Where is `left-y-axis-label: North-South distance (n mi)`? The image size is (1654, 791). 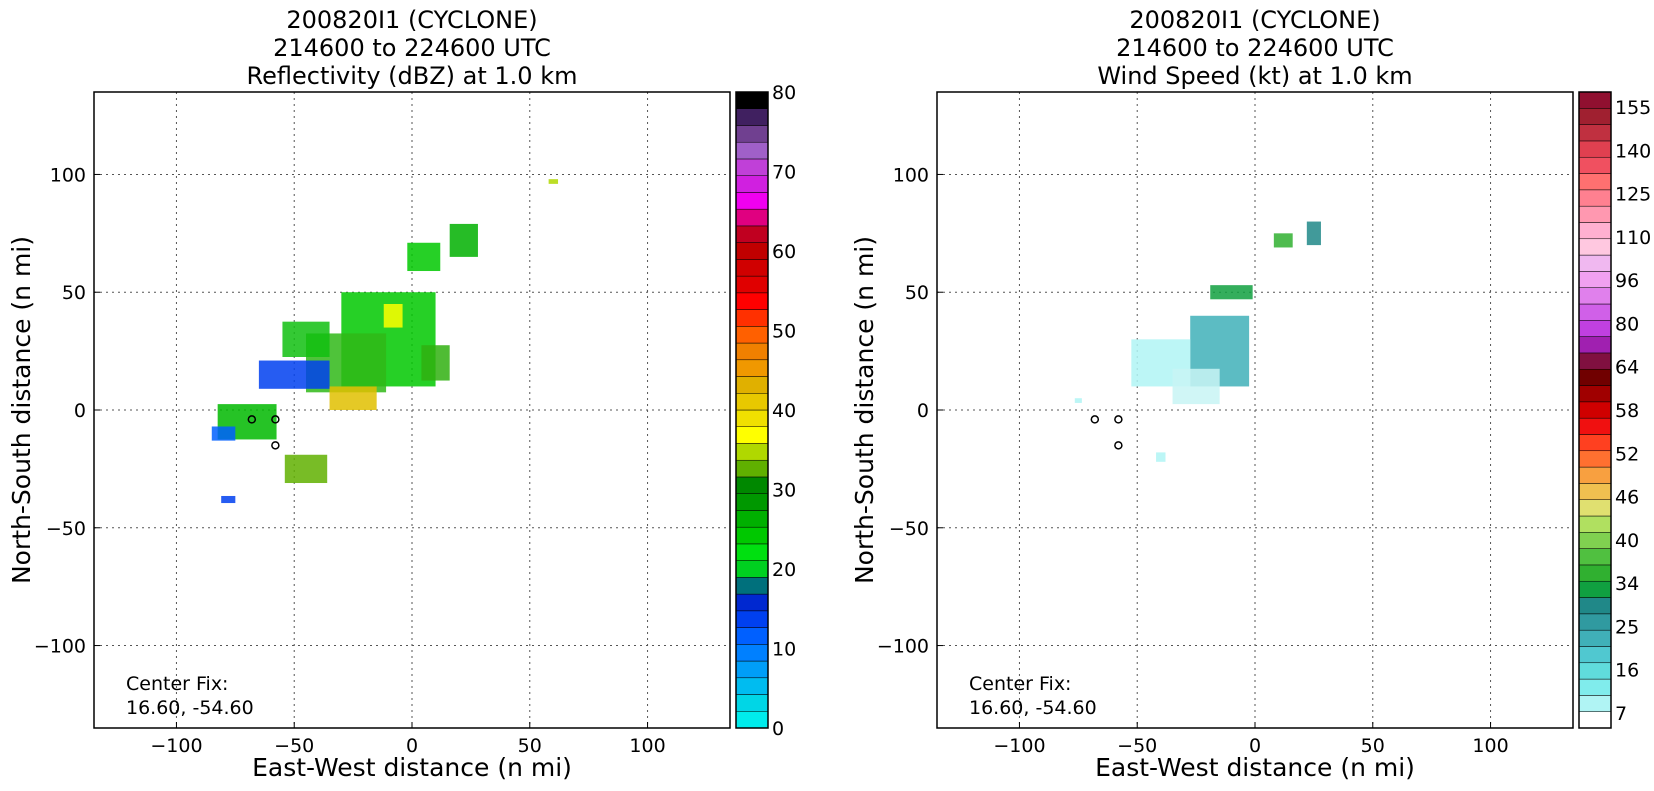 left-y-axis-label: North-South distance (n mi) is located at coordinates (21, 410).